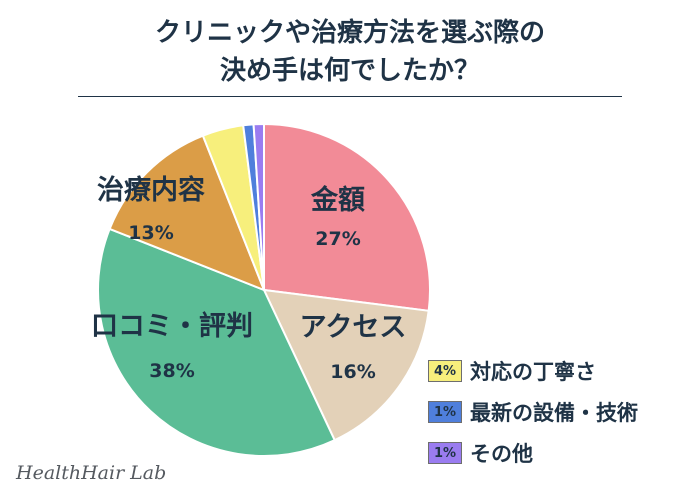 The image size is (700, 500). I want to click on slice-percent-label-2: 38%, so click(171, 371).